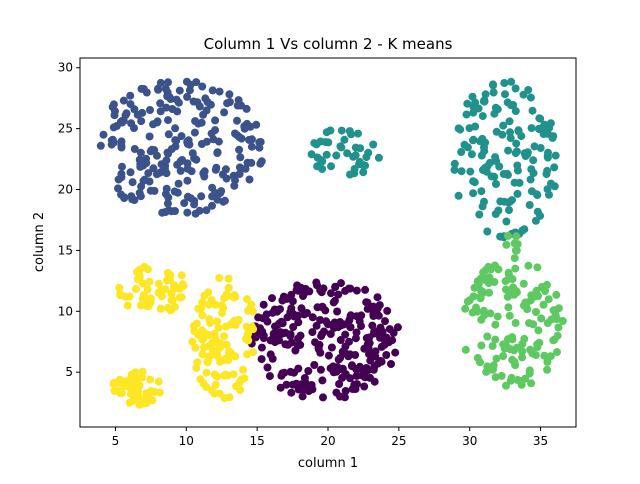 The image size is (640, 484). What do you see at coordinates (186, 441) in the screenshot?
I see `x-tick-label: 10` at bounding box center [186, 441].